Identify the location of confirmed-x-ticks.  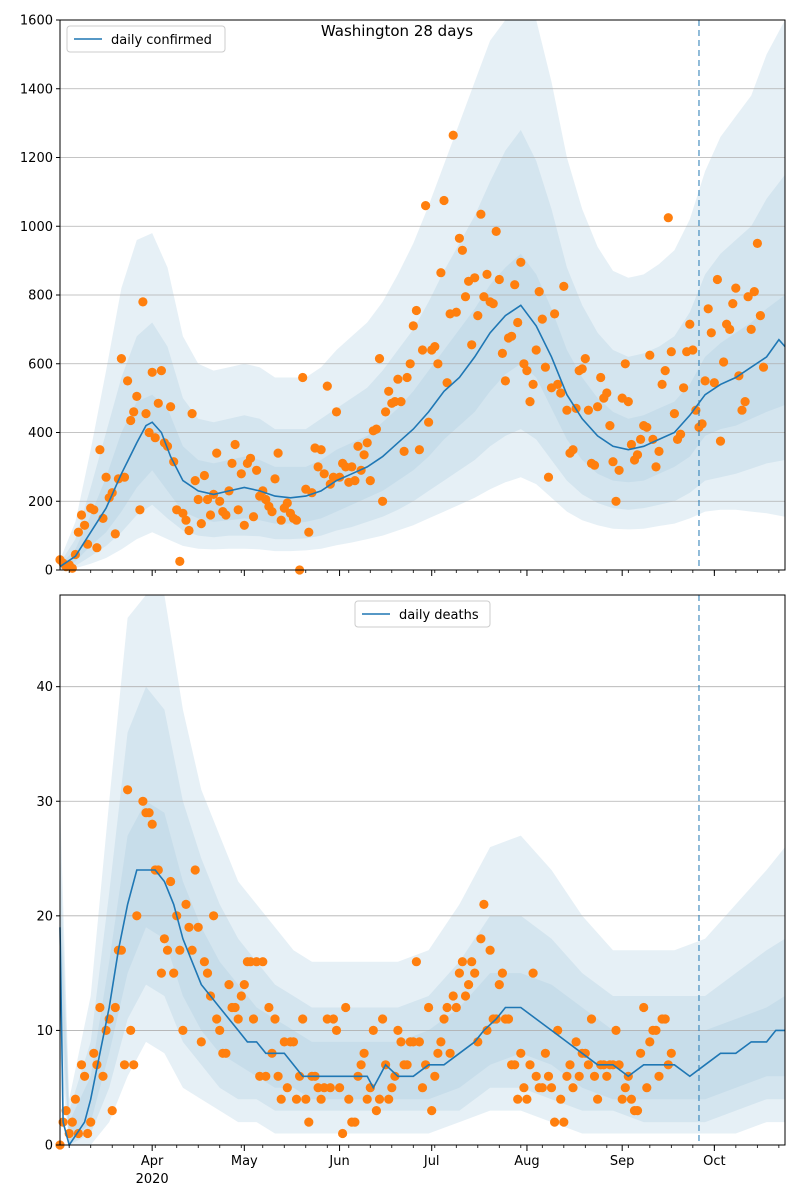
(424, 573).